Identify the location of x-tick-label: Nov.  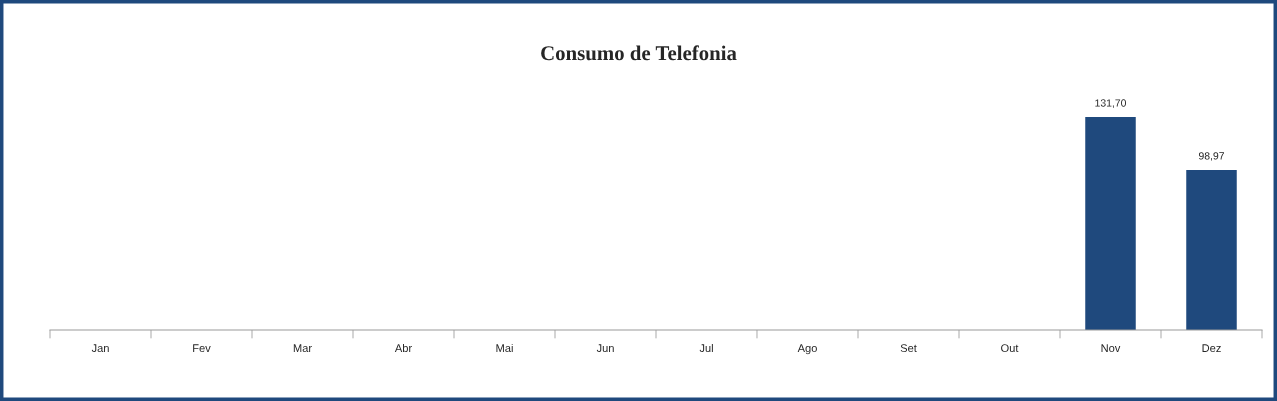
(1111, 348).